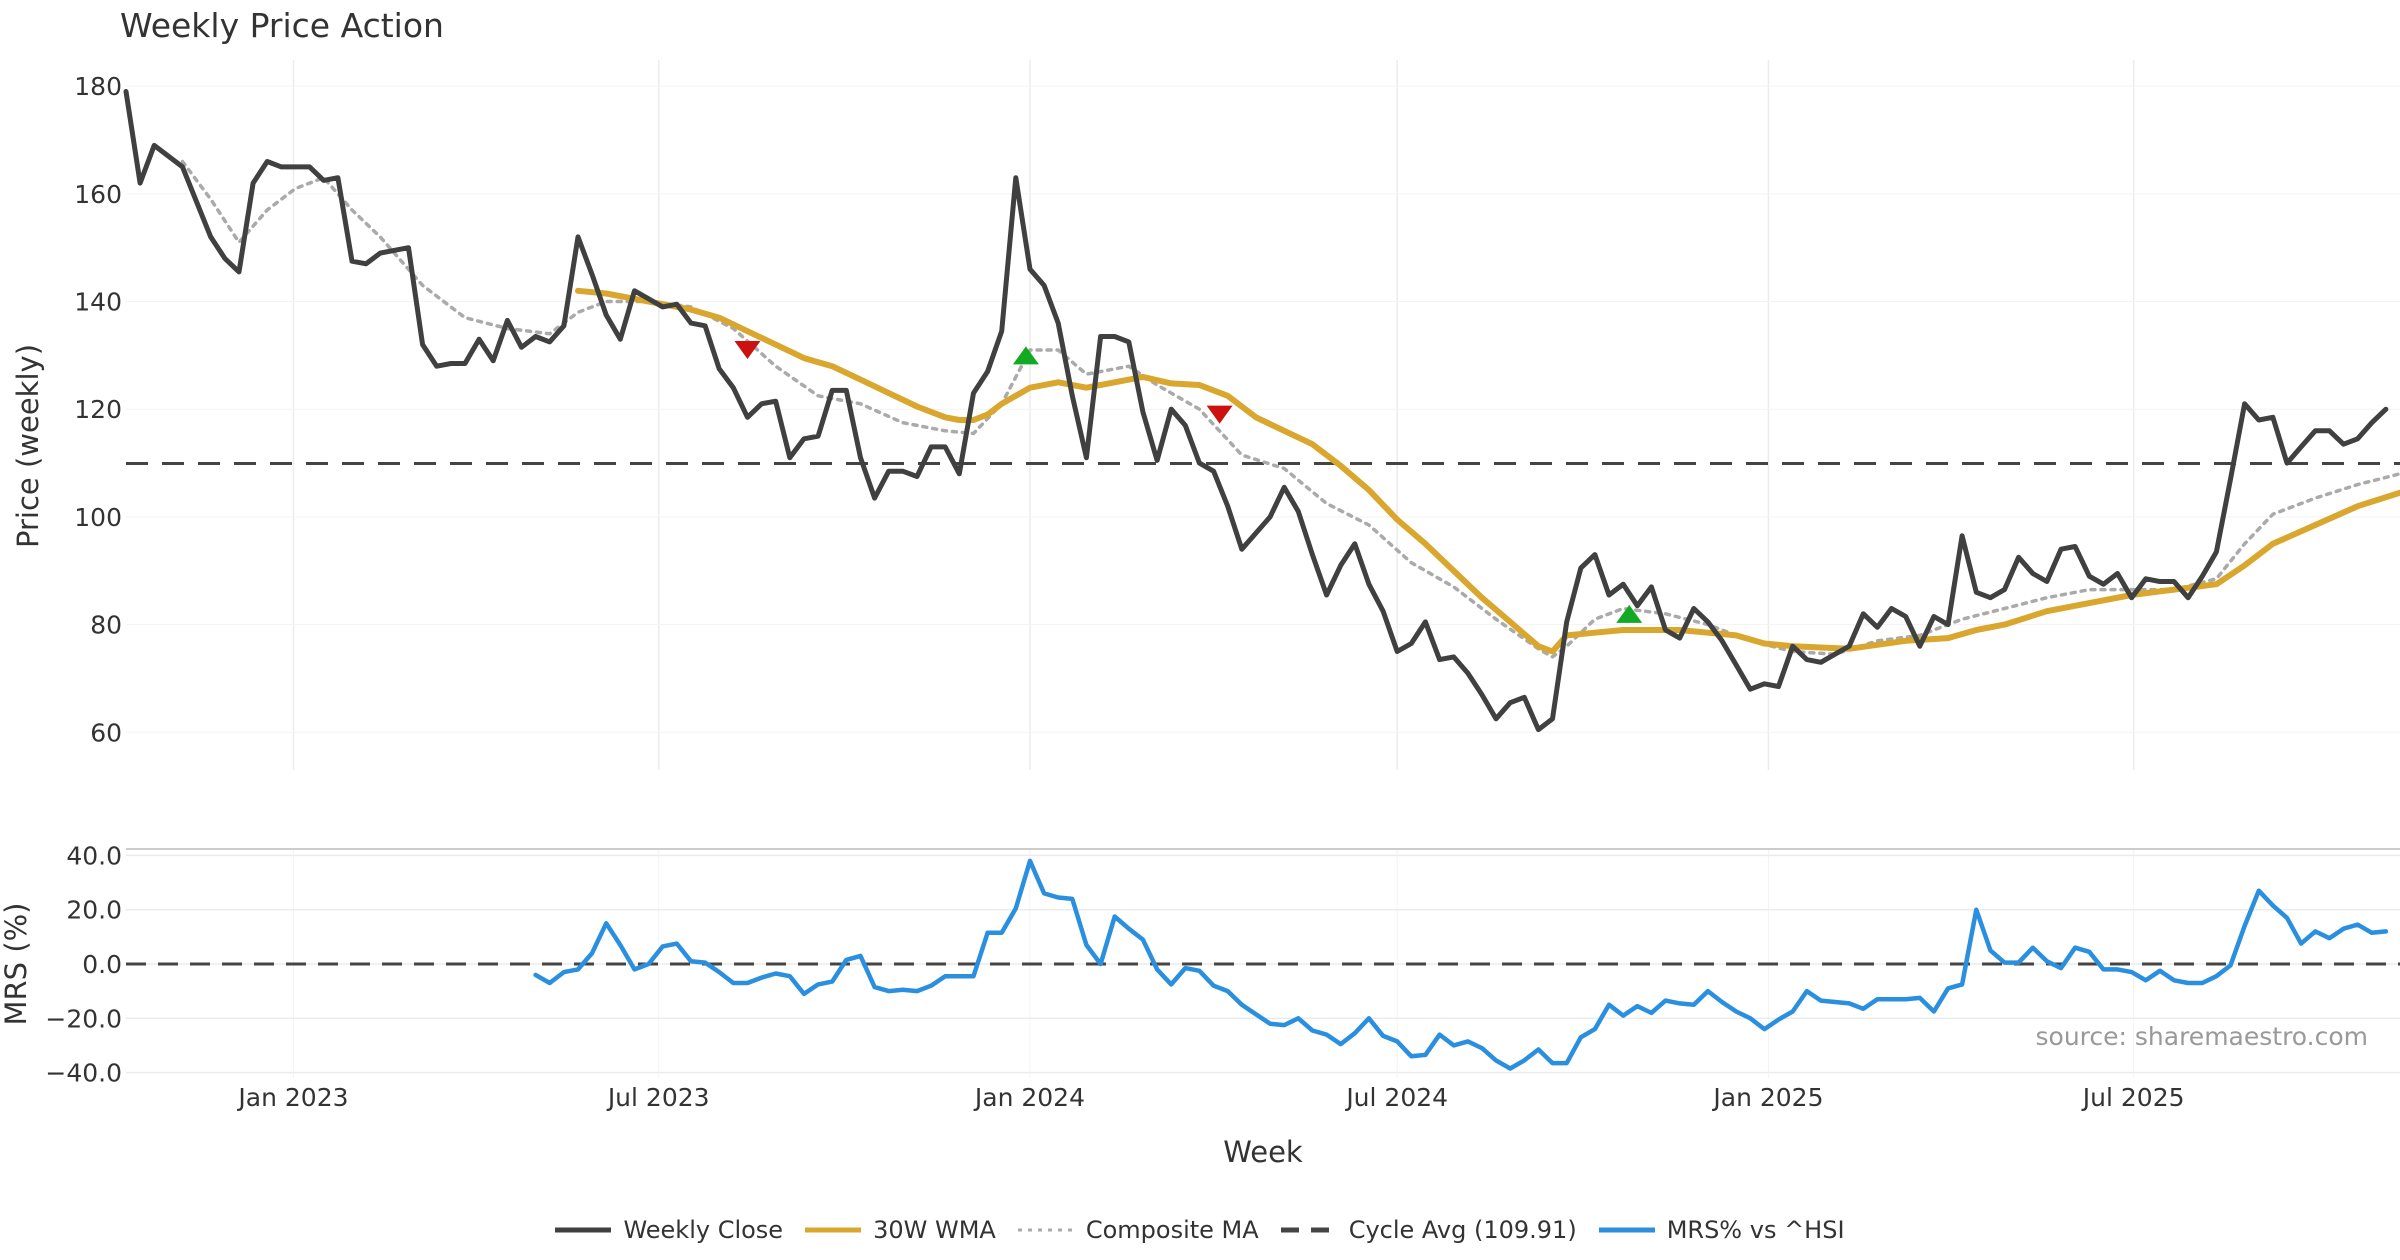  Describe the element at coordinates (2133, 1097) in the screenshot. I see `x-tick-label: Jul 2025` at that location.